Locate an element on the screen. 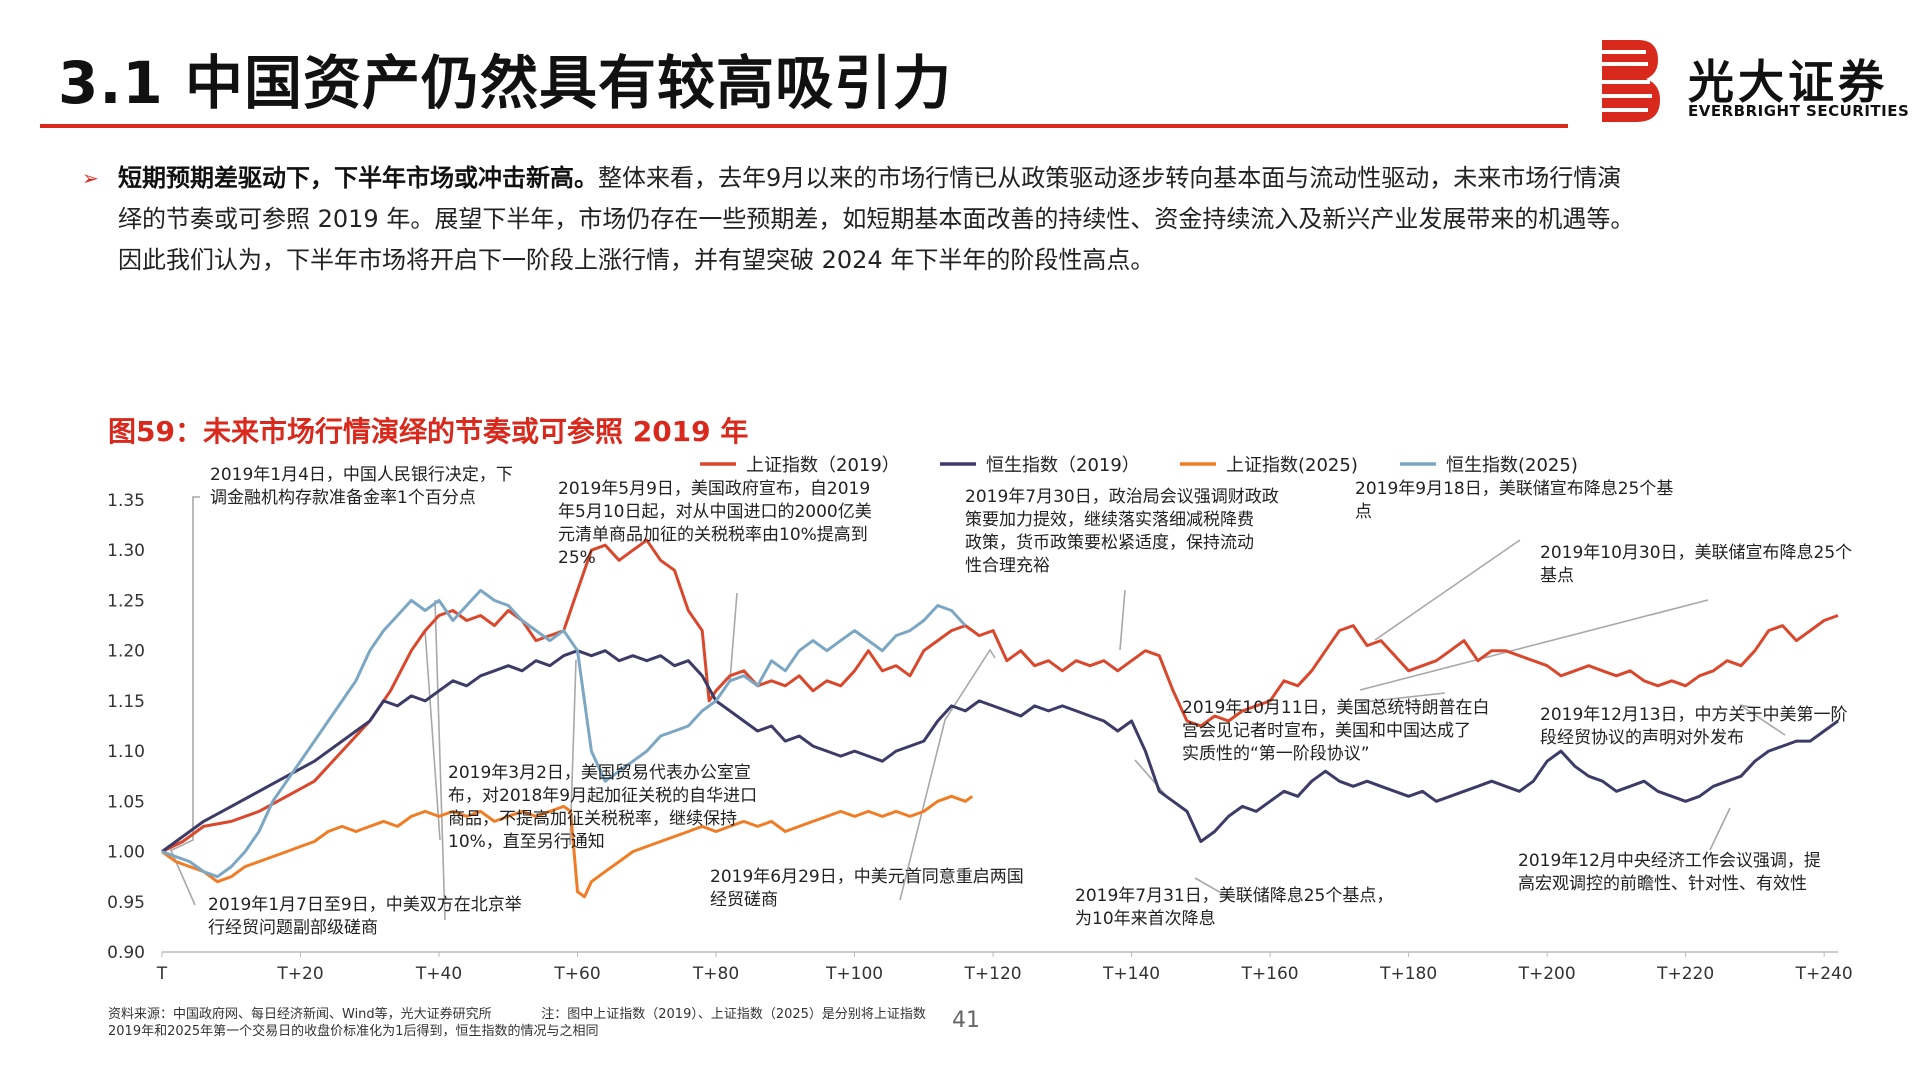  legend-label: 恒生指数（2019） is located at coordinates (1063, 465).